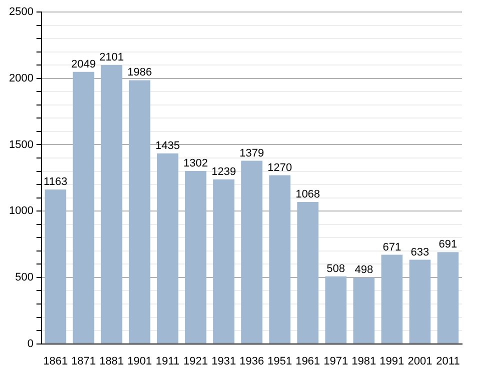  I want to click on data-label: 1239, so click(223, 172).